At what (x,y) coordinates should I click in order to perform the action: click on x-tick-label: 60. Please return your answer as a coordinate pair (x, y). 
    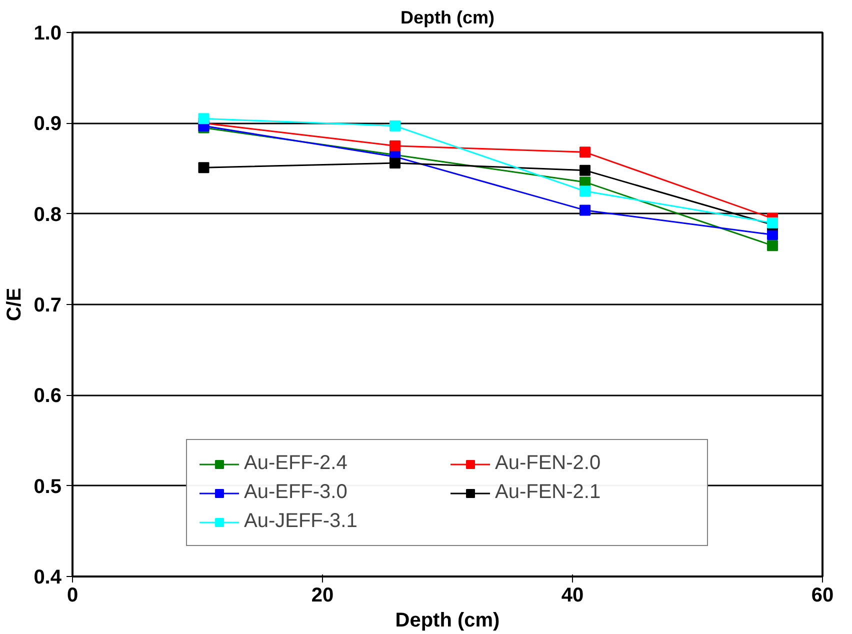
    Looking at the image, I should click on (822, 595).